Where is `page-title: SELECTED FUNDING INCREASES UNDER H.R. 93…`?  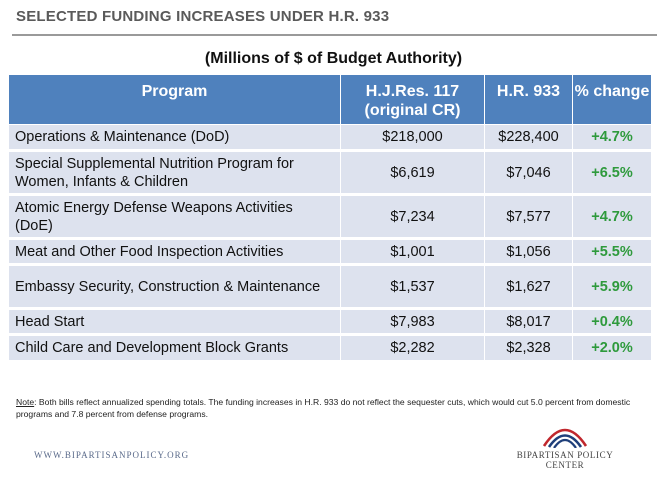
page-title: SELECTED FUNDING INCREASES UNDER H.R. 93… is located at coordinates (203, 16).